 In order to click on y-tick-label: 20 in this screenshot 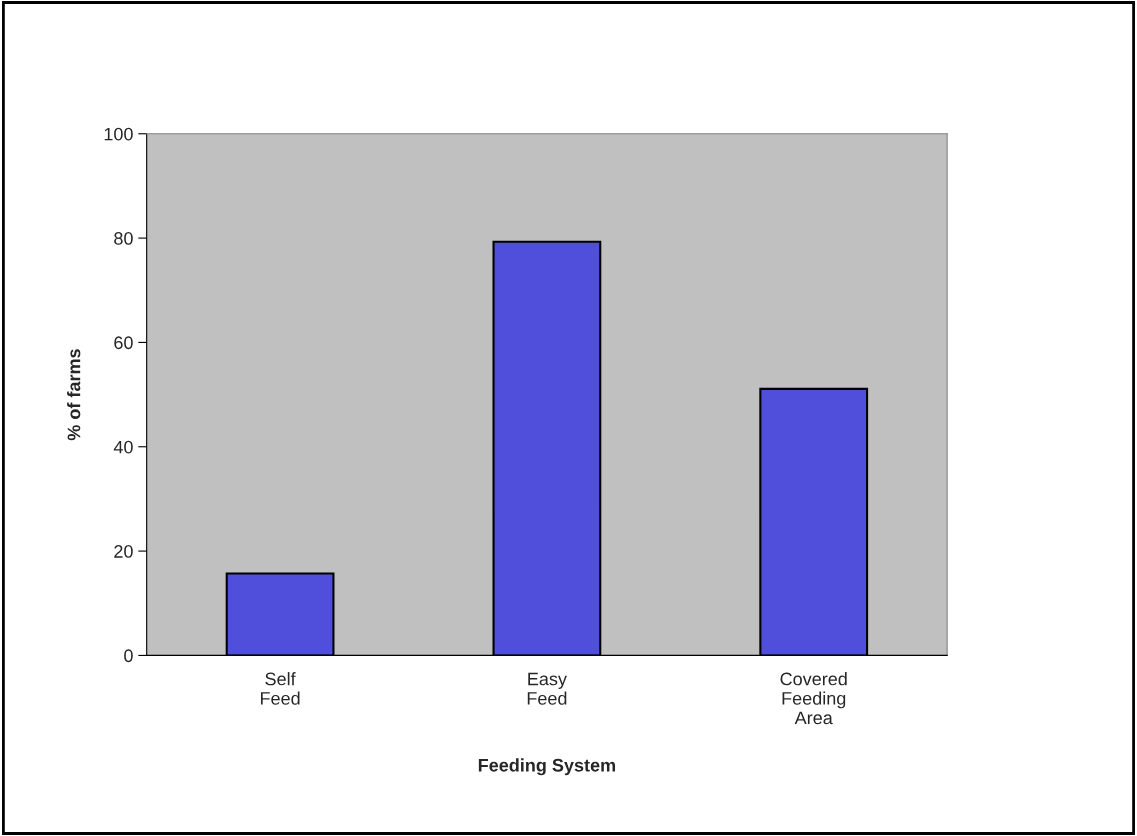, I will do `click(123, 551)`.